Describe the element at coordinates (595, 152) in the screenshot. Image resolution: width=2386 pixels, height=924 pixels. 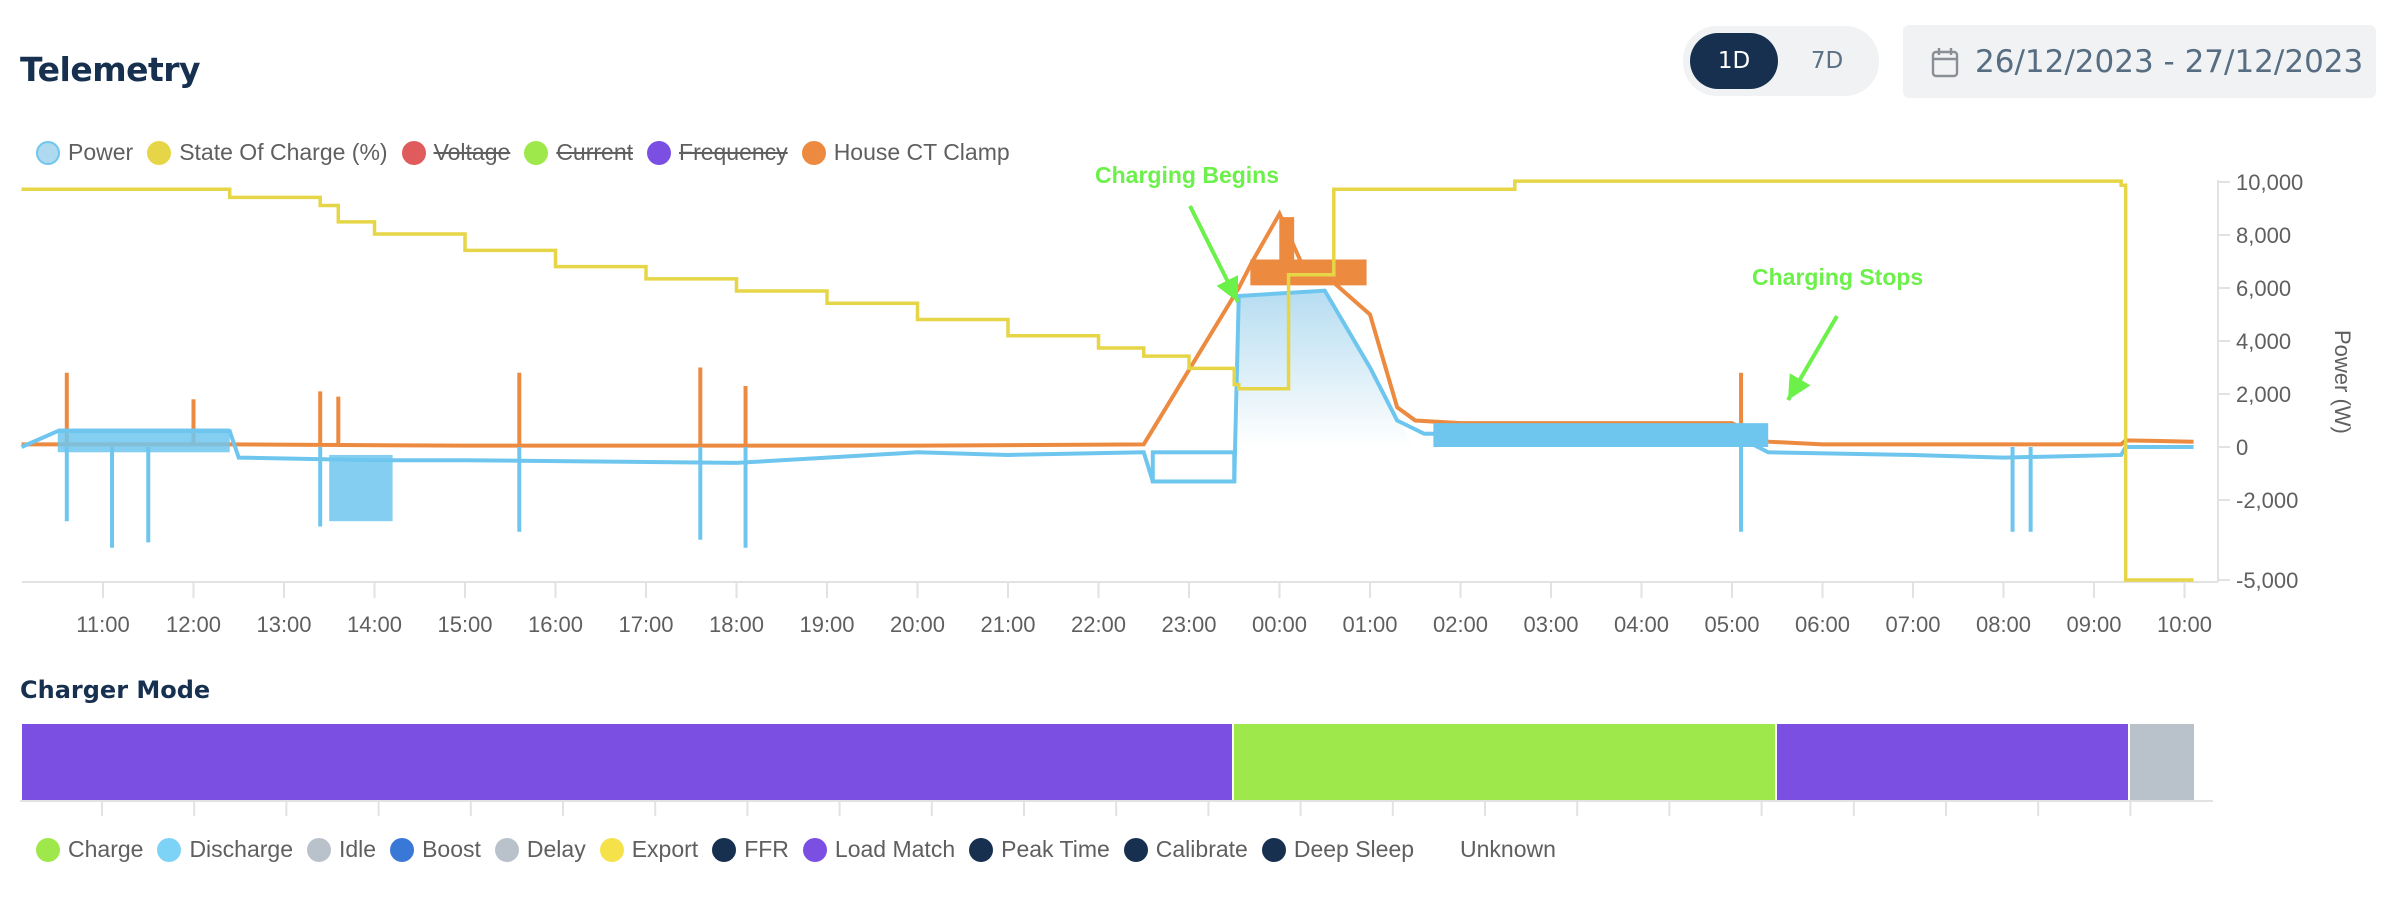
I see `legend-label: Current` at that location.